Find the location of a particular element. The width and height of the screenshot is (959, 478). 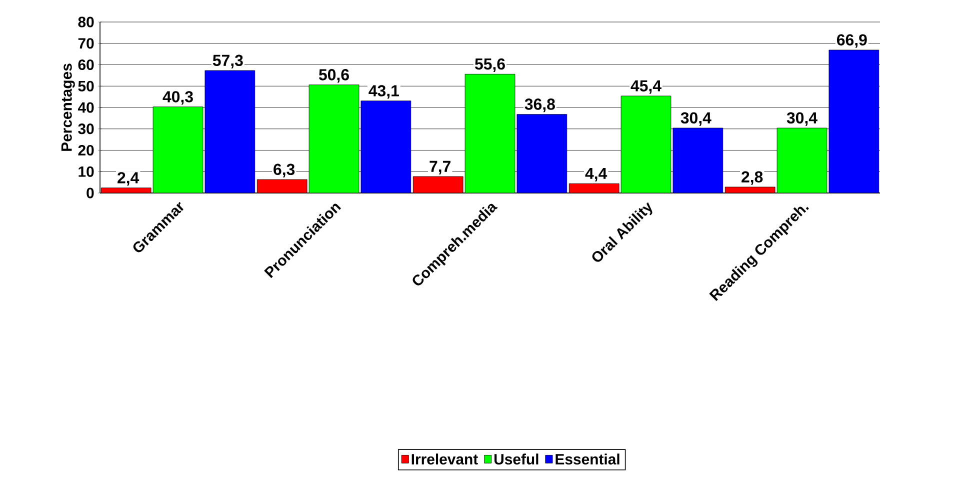

data-label: 40,3 is located at coordinates (177, 98).